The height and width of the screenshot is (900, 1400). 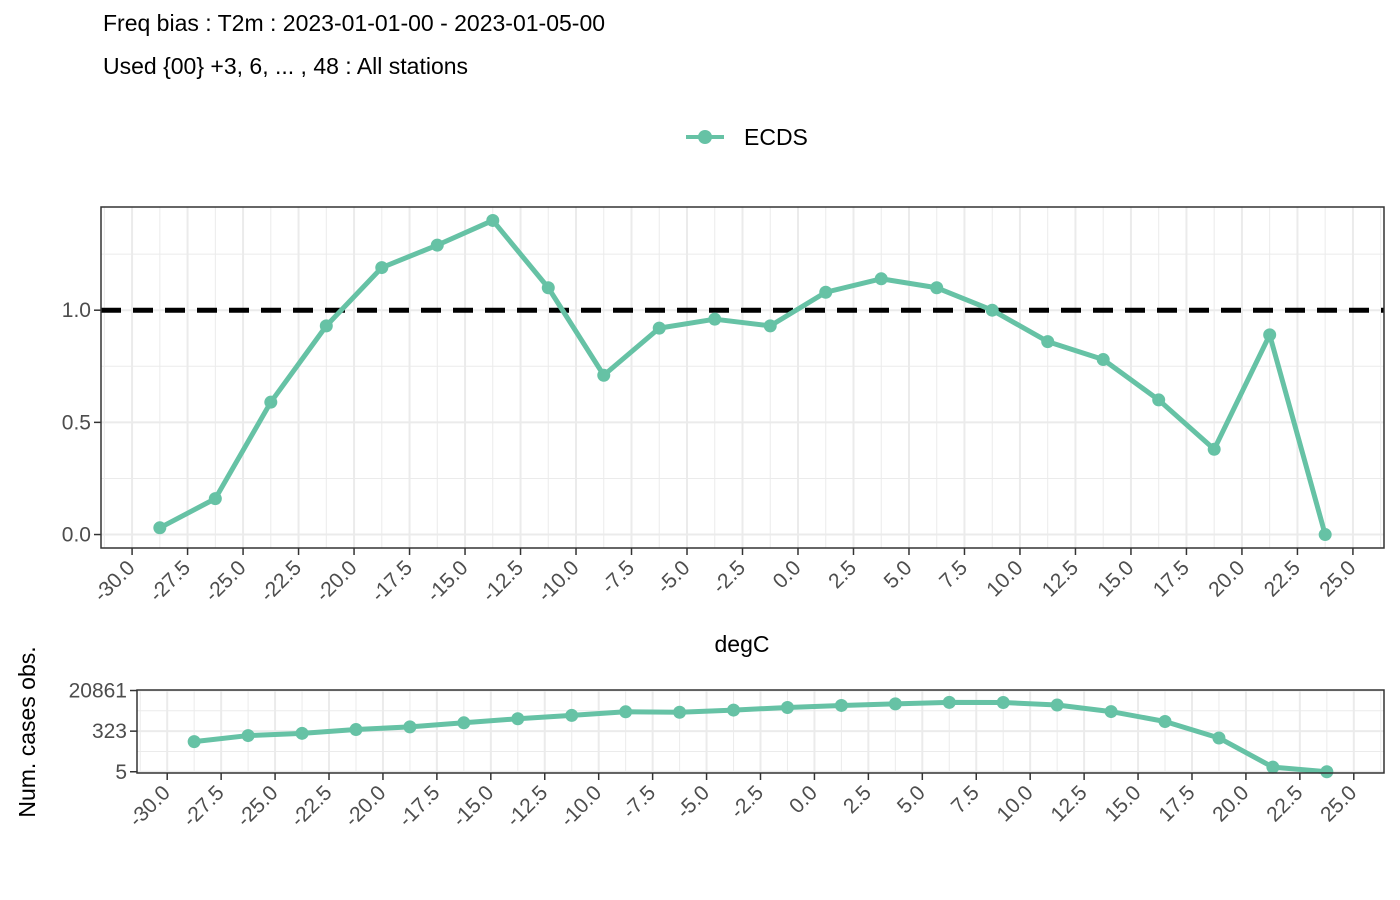 I want to click on y-tick-label: 5, so click(x=121, y=772).